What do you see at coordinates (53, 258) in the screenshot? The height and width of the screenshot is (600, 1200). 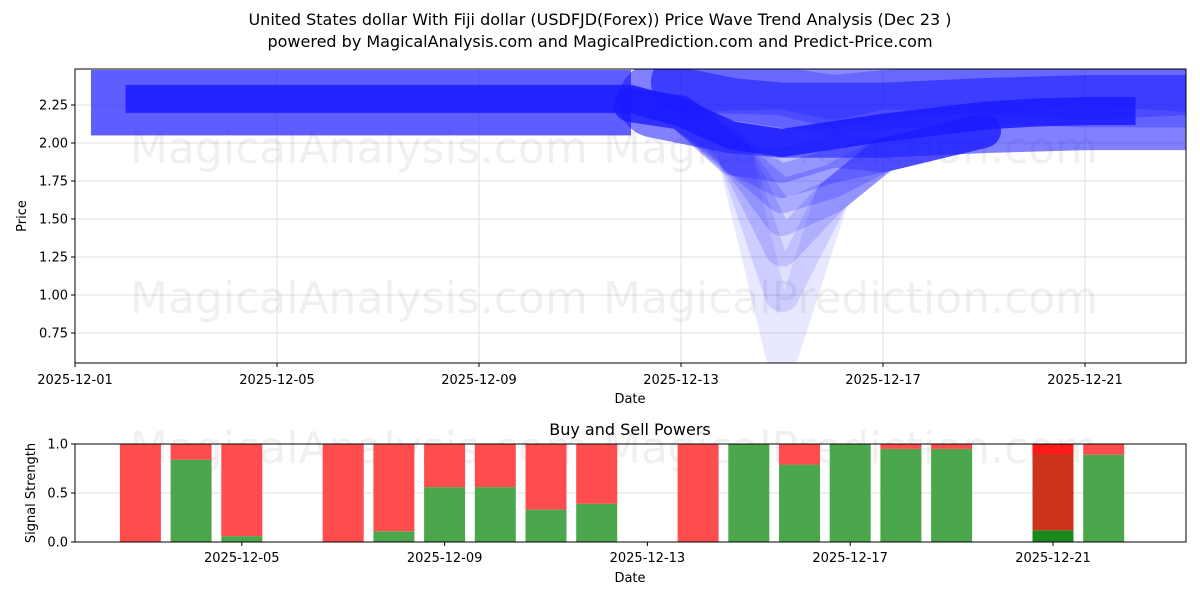 I see `y-tick-label: 1.25` at bounding box center [53, 258].